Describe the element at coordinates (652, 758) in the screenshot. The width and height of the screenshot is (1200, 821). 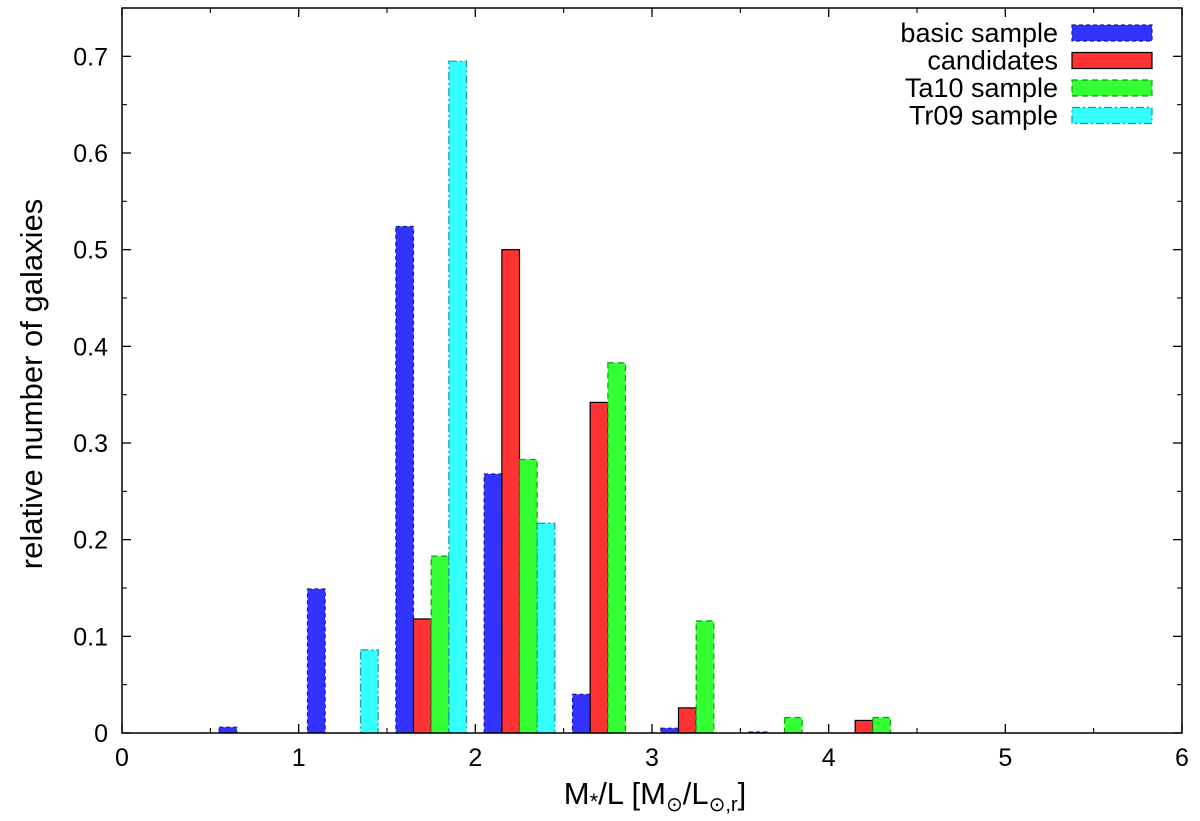
I see `x-tick-label: 3` at that location.